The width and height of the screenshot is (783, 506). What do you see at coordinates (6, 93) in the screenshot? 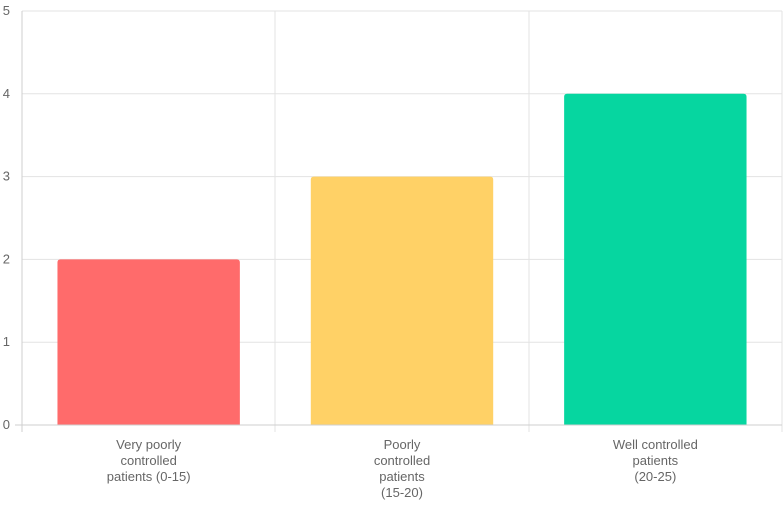
I see `y-tick-label: 4` at bounding box center [6, 93].